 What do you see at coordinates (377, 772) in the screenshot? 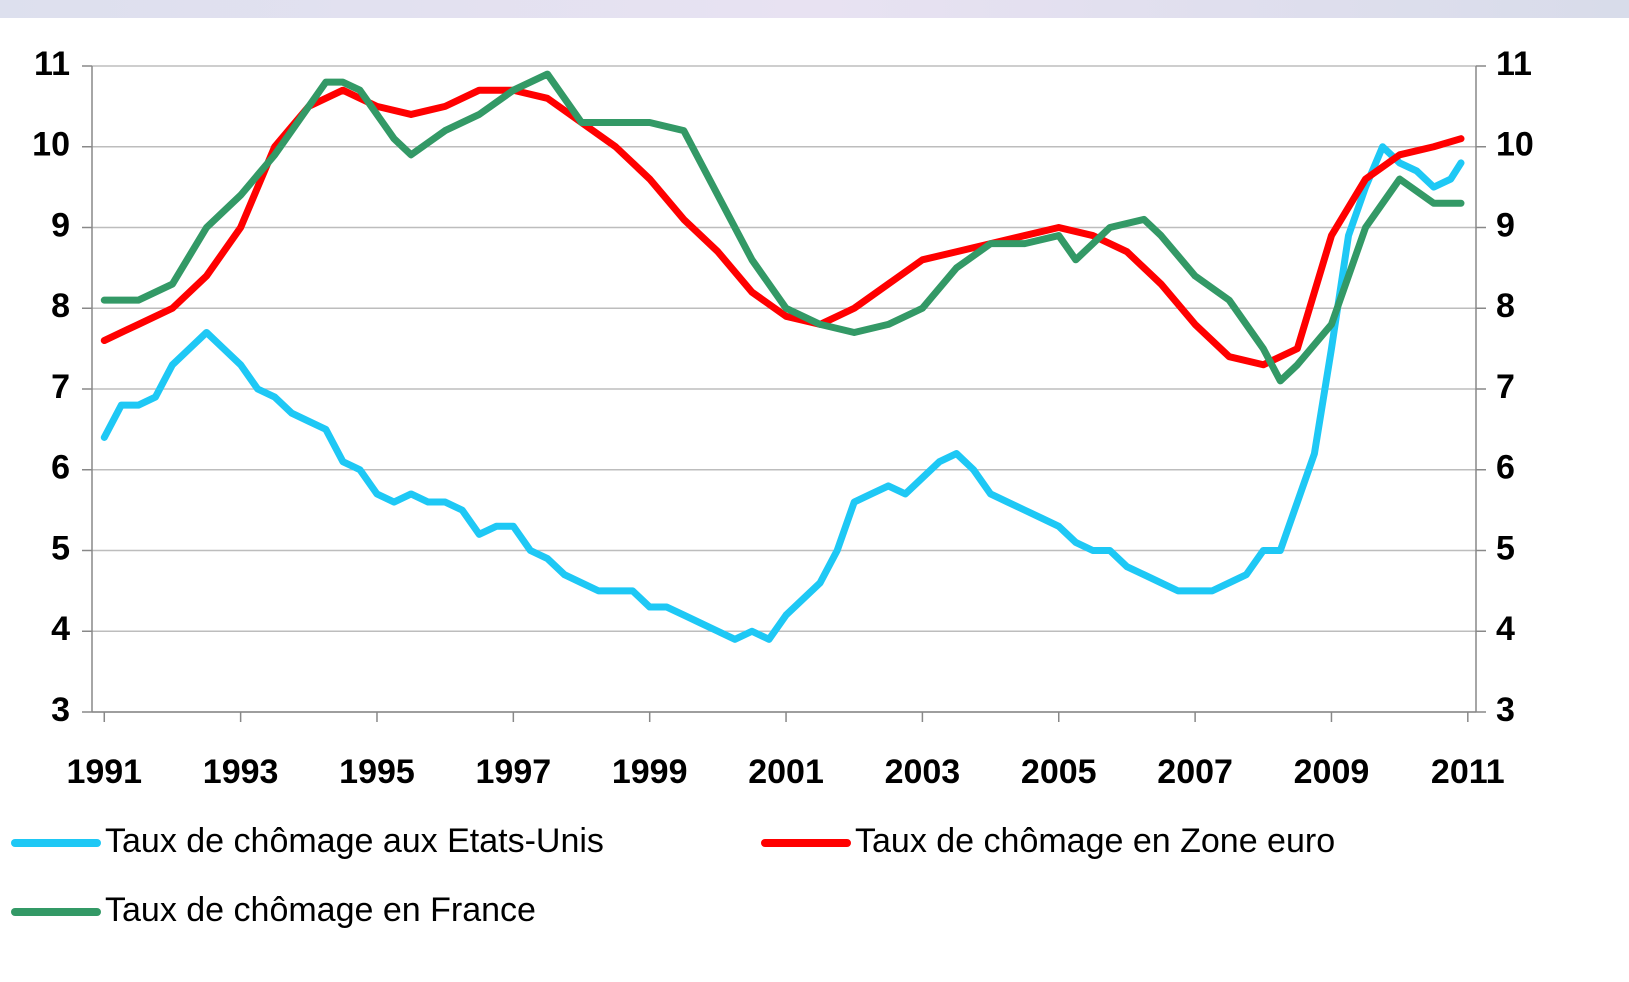
I see `x-tick-label: 1995` at bounding box center [377, 772].